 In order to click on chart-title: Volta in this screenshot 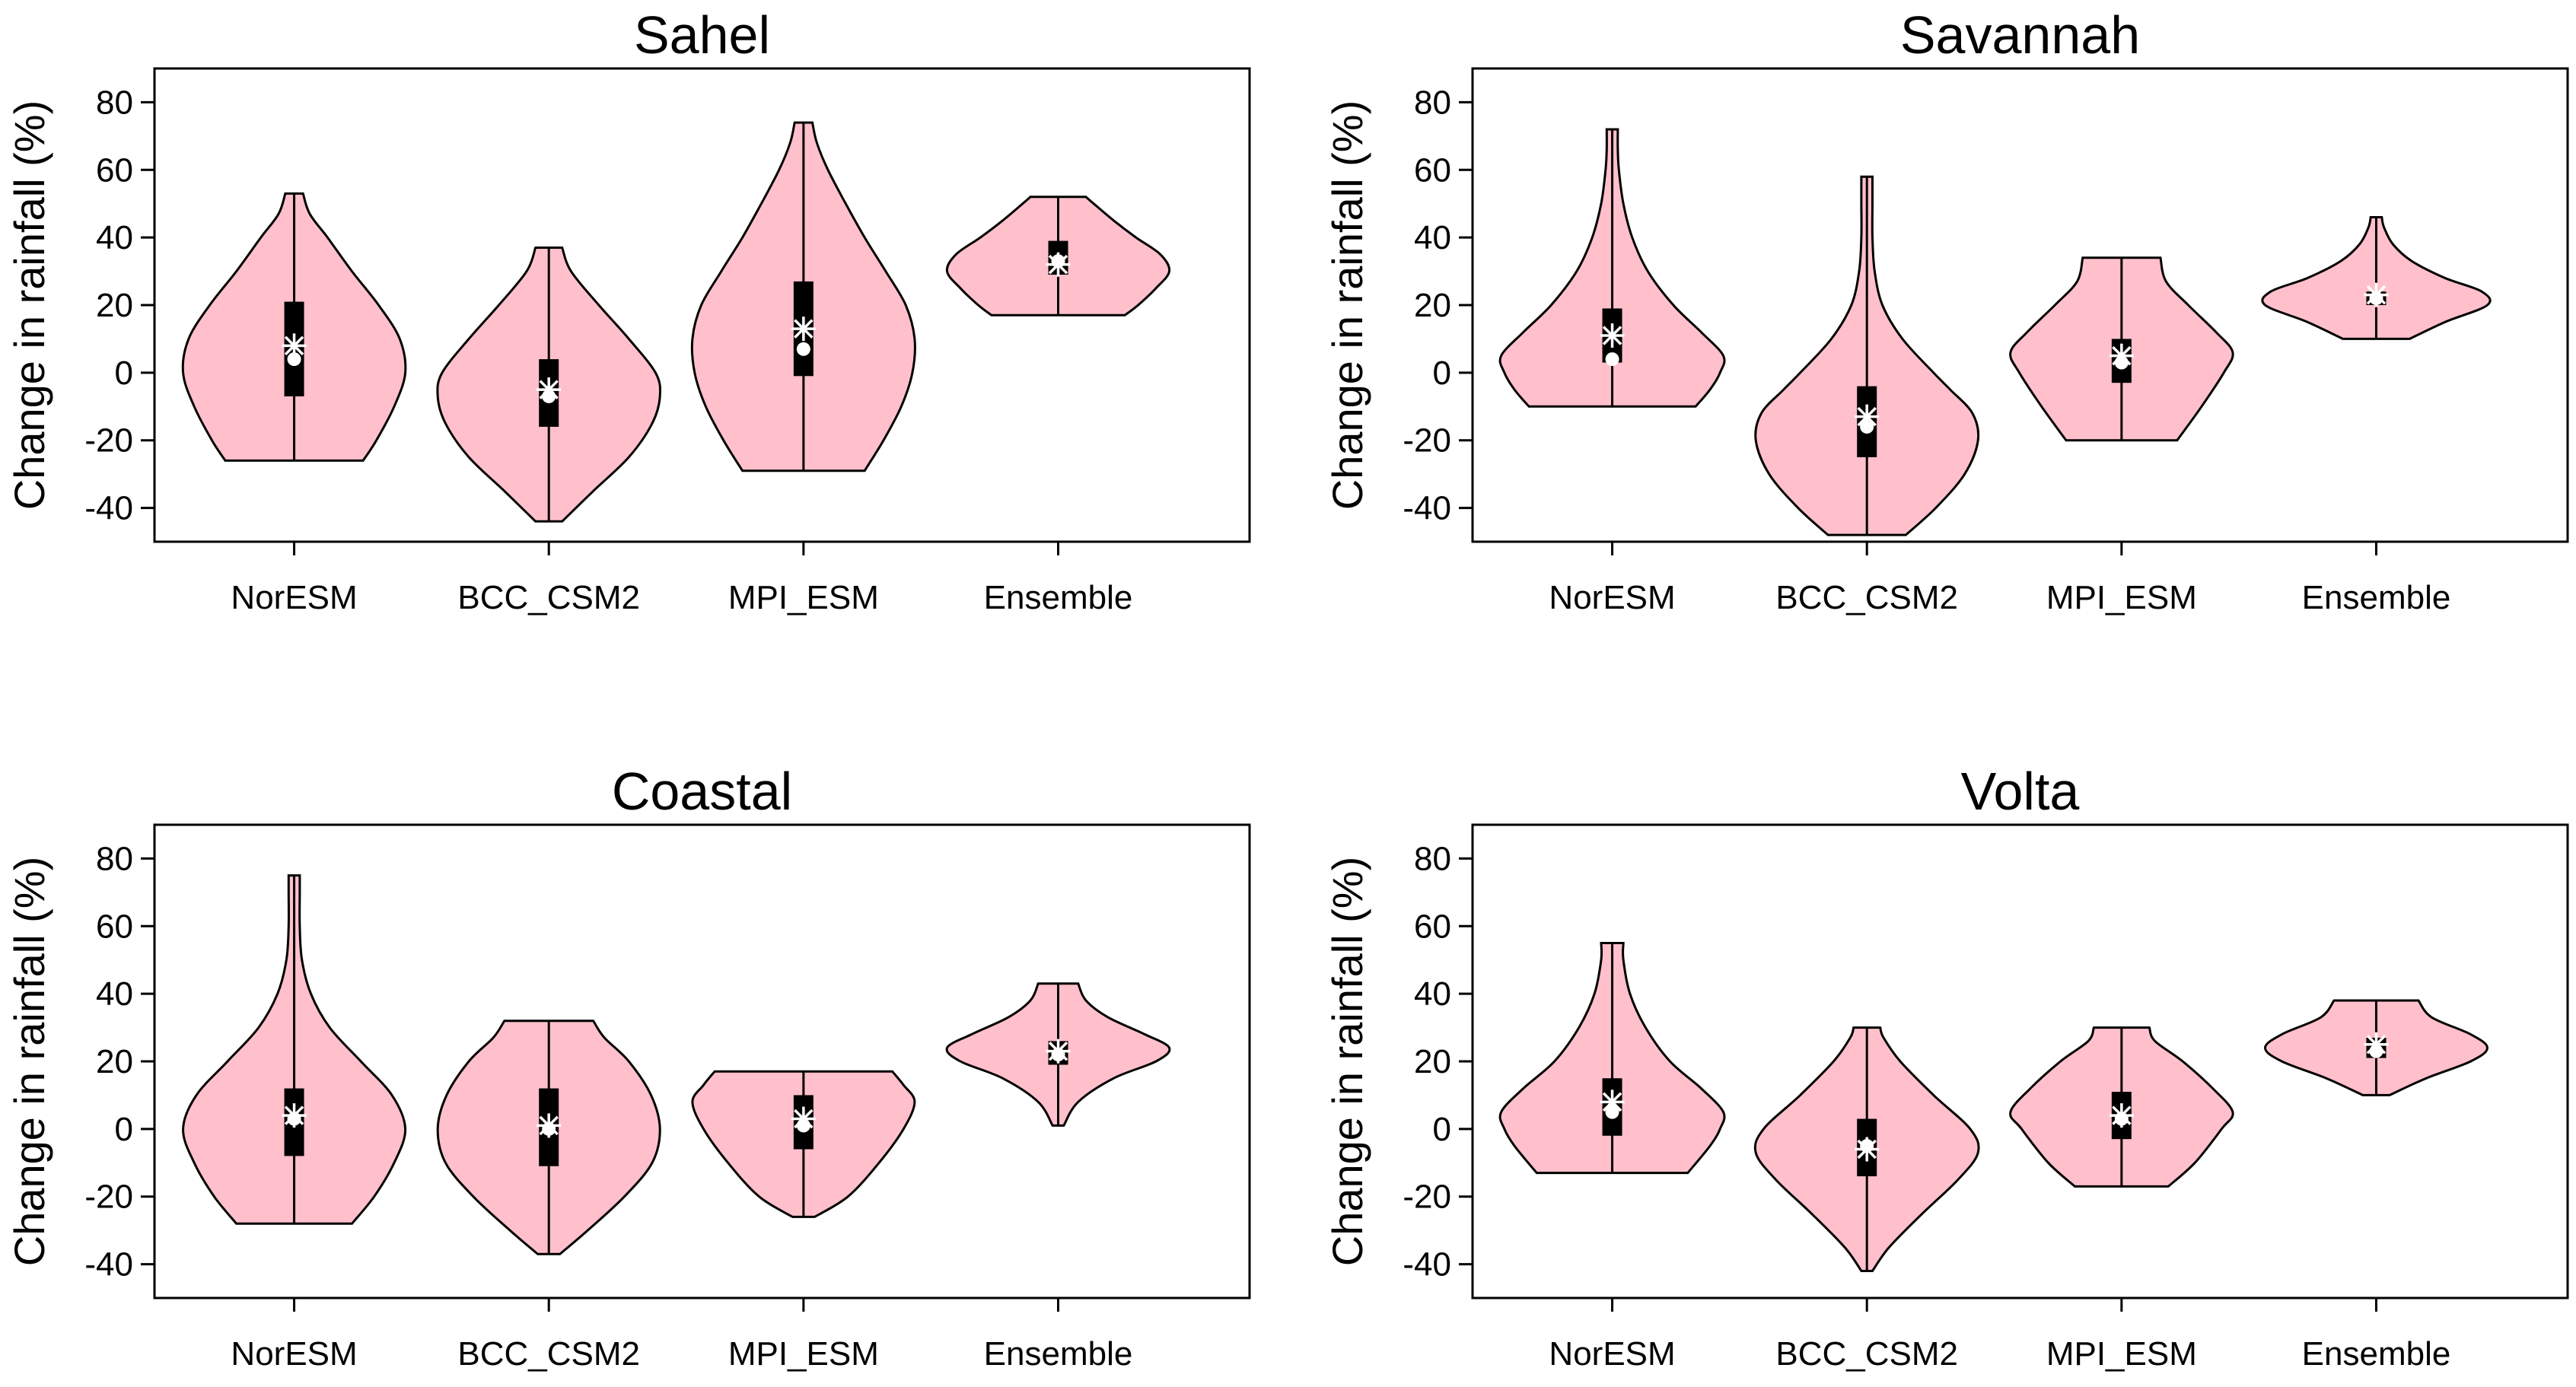, I will do `click(2020, 791)`.